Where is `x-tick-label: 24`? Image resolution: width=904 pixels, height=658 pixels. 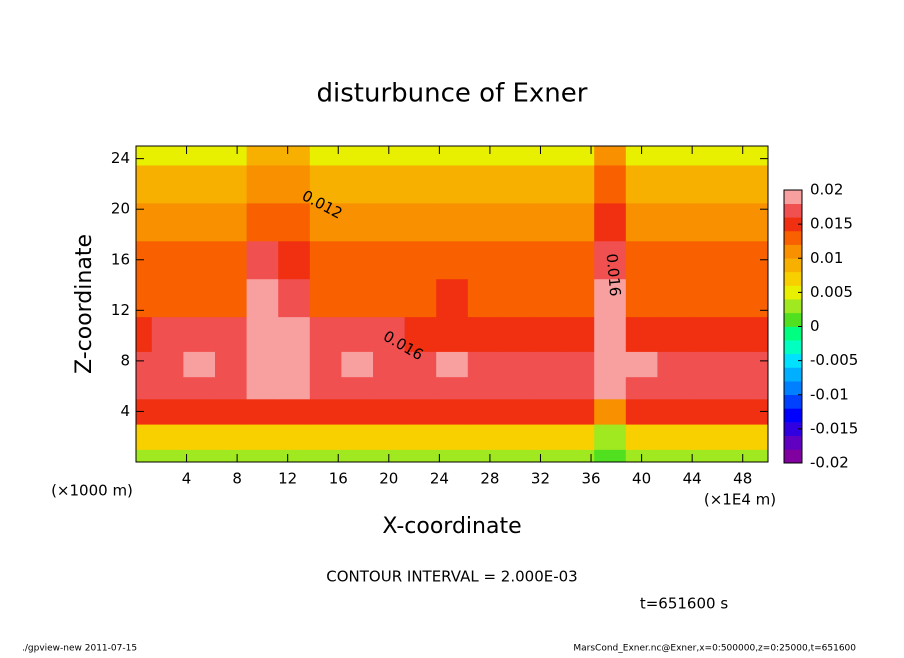
x-tick-label: 24 is located at coordinates (439, 479).